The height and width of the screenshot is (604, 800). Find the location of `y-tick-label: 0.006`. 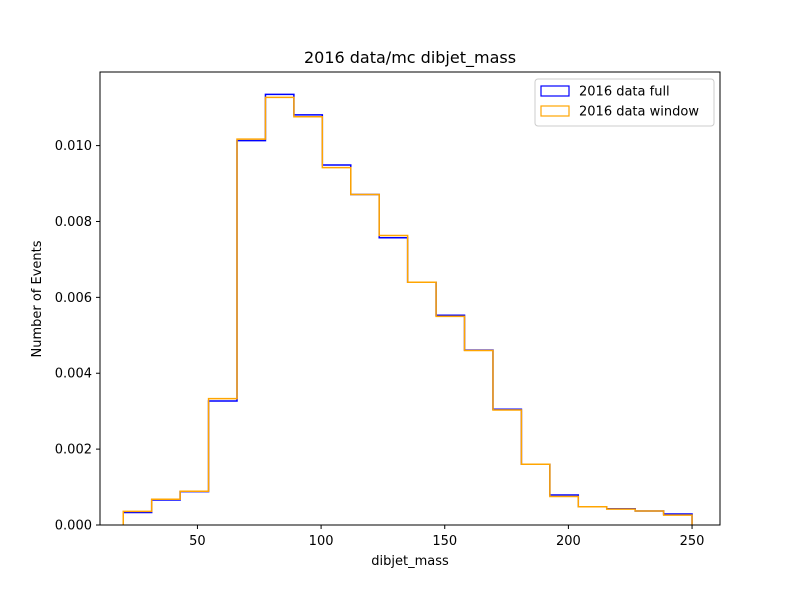

y-tick-label: 0.006 is located at coordinates (73, 298).